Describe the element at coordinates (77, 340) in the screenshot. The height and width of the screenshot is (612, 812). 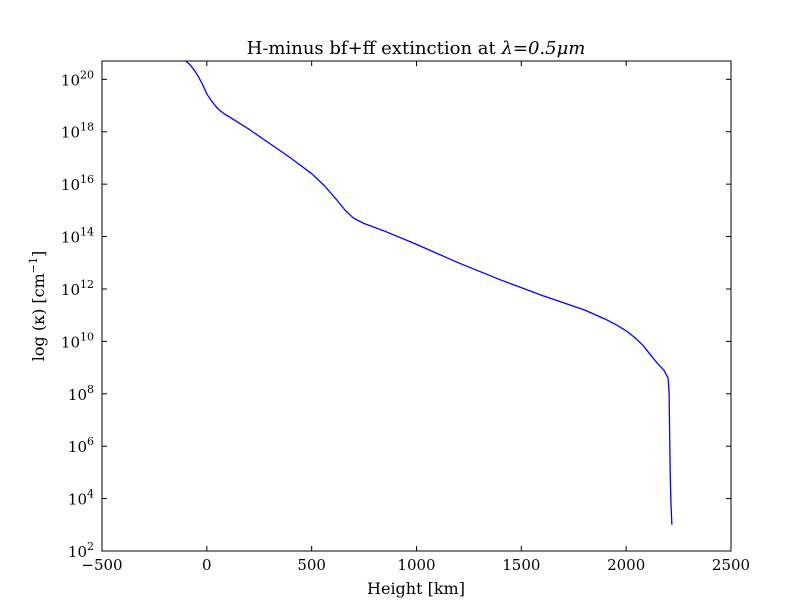
I see `y-tick-label: 10¹⁰` at that location.